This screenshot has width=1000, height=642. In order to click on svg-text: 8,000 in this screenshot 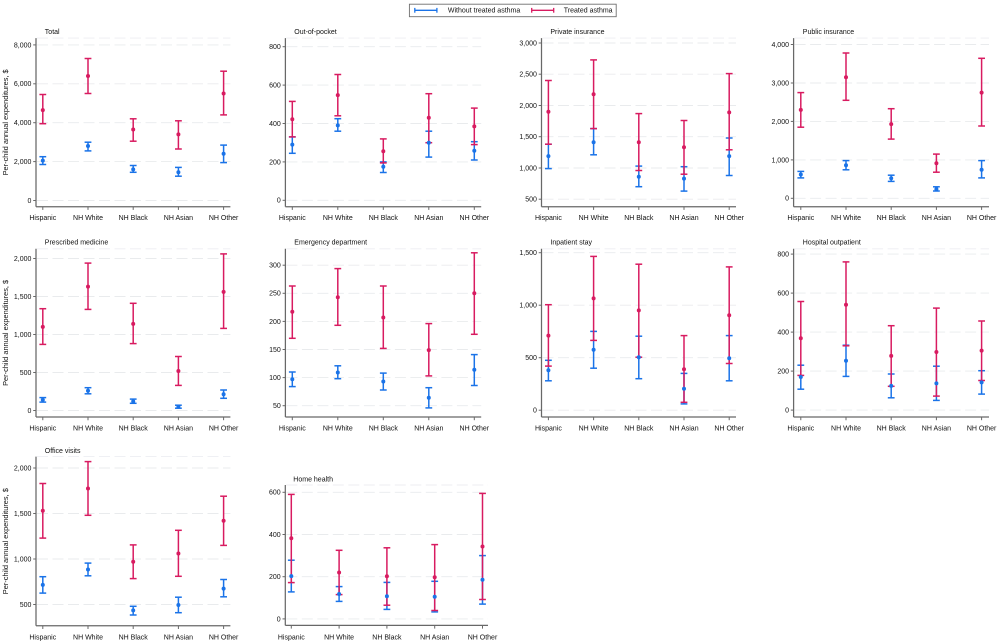, I will do `click(23, 45)`.